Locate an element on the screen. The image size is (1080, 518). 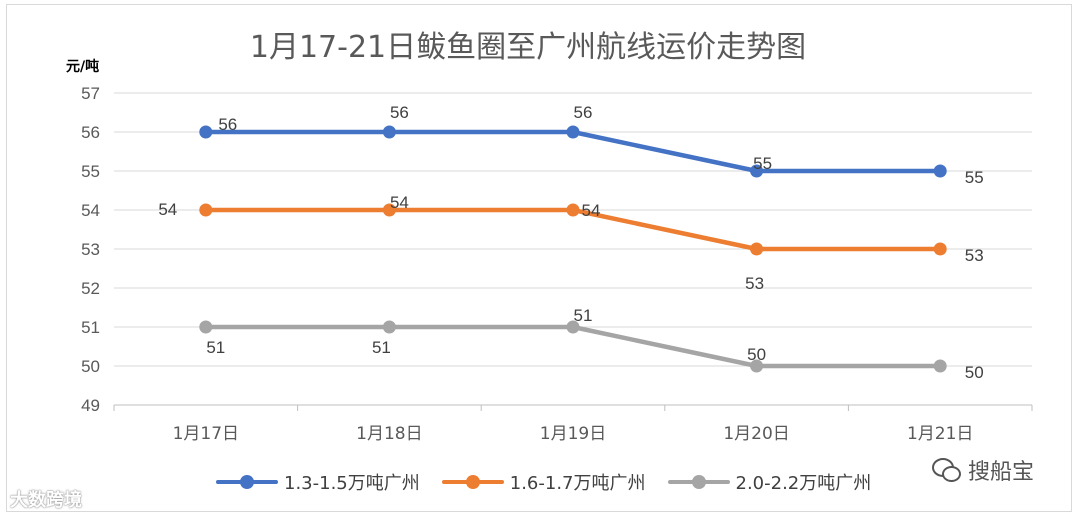
watermark-right-text: 搜船宝 is located at coordinates (1001, 472).